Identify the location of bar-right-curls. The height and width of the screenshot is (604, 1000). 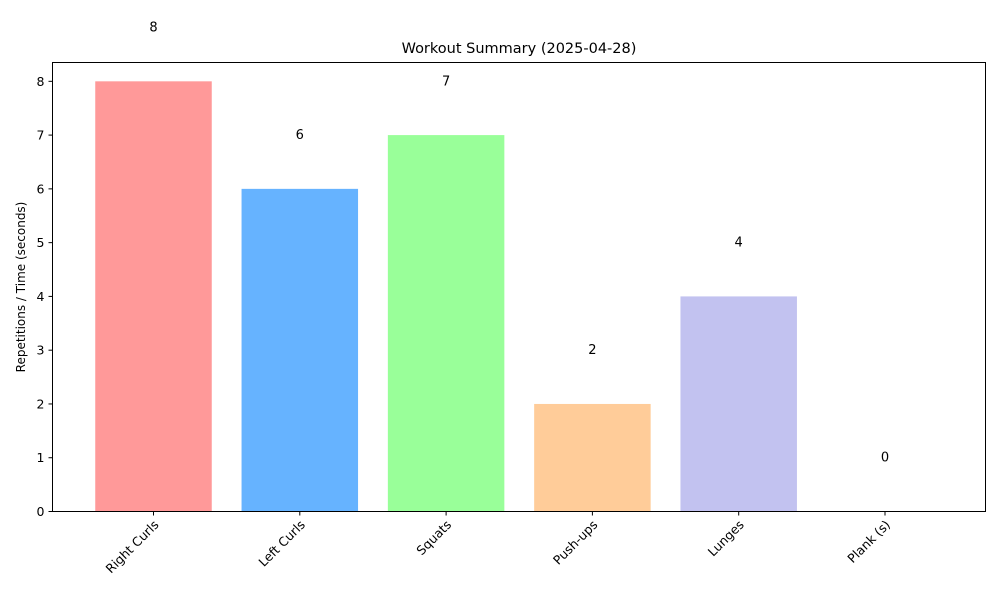
(153, 296).